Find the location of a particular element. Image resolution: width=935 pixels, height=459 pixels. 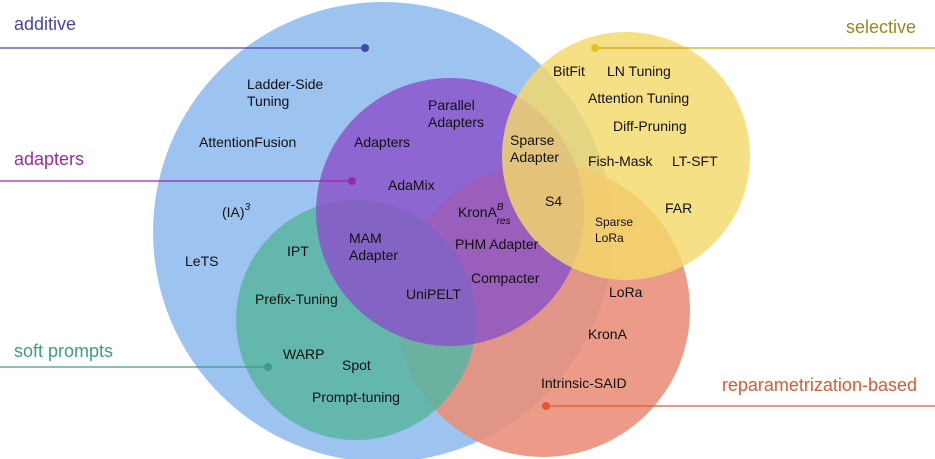

method-mam-adapter-line2: Adapter is located at coordinates (373, 255).